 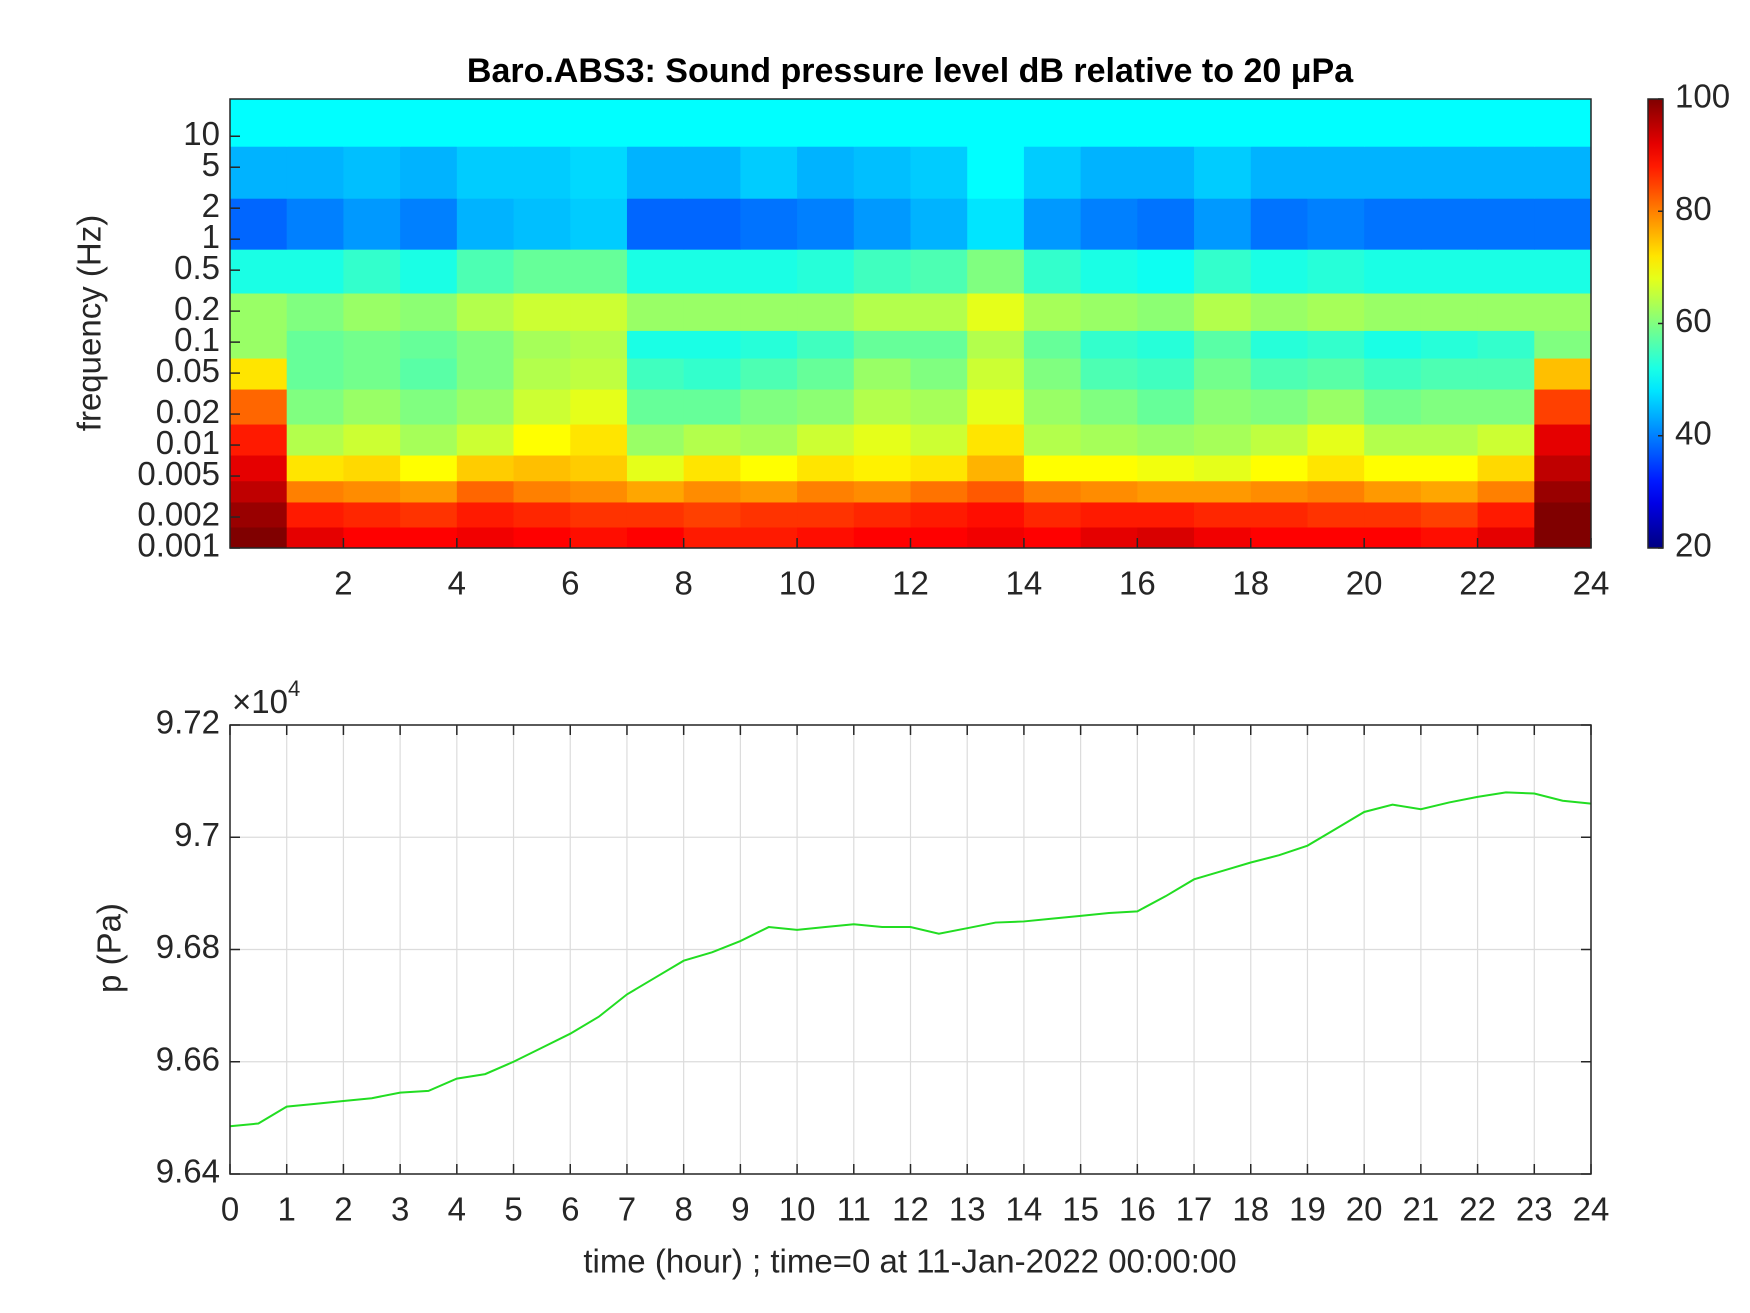 What do you see at coordinates (197, 267) in the screenshot?
I see `y-tick-label: 0.5` at bounding box center [197, 267].